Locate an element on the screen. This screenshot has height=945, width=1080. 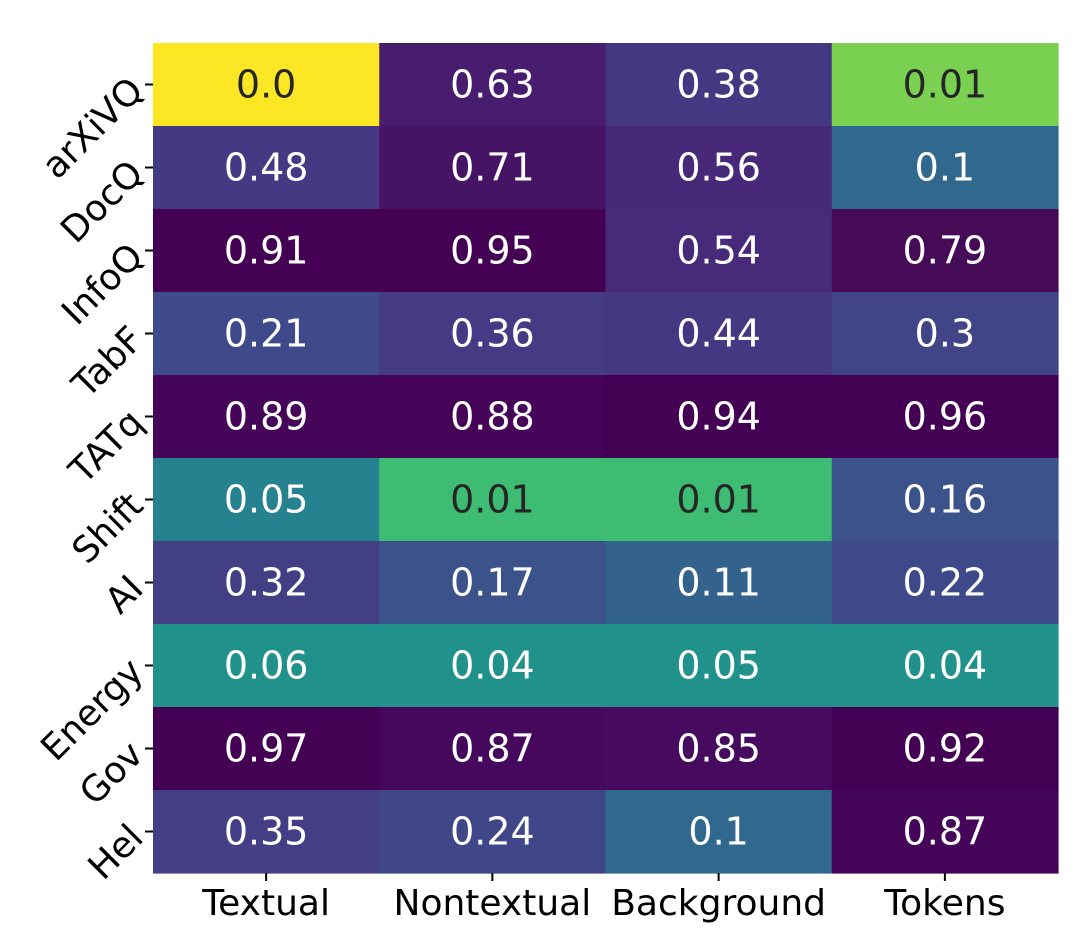
cell-value-label: 0.24 is located at coordinates (492, 832).